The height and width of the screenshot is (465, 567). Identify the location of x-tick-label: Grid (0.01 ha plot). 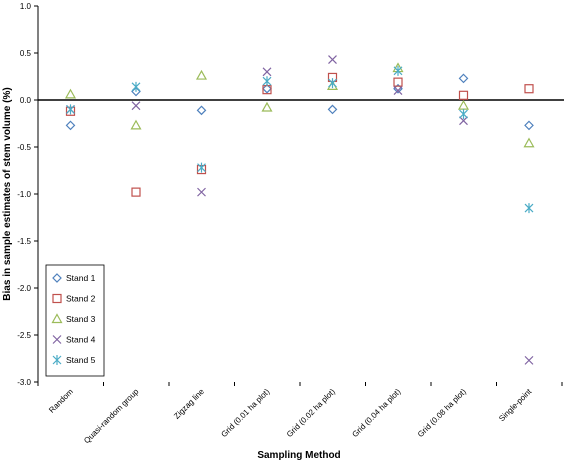
(245, 413).